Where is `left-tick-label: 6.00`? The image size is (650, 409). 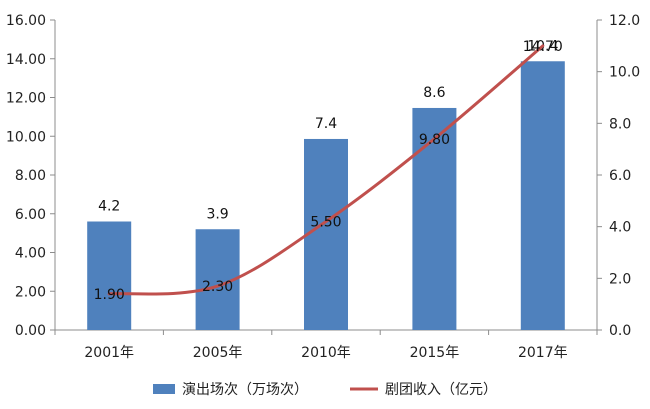
left-tick-label: 6.00 is located at coordinates (30, 215).